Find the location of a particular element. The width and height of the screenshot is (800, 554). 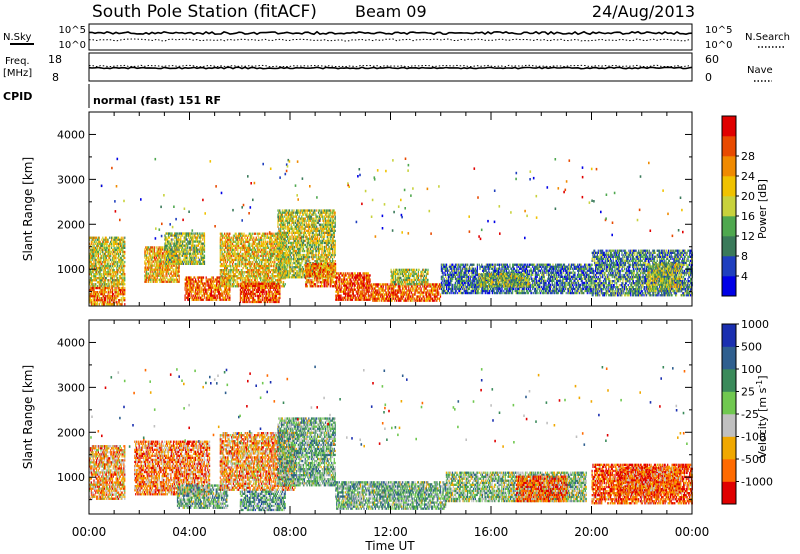

station-title: South Pole Station (fitACF) is located at coordinates (204, 12).